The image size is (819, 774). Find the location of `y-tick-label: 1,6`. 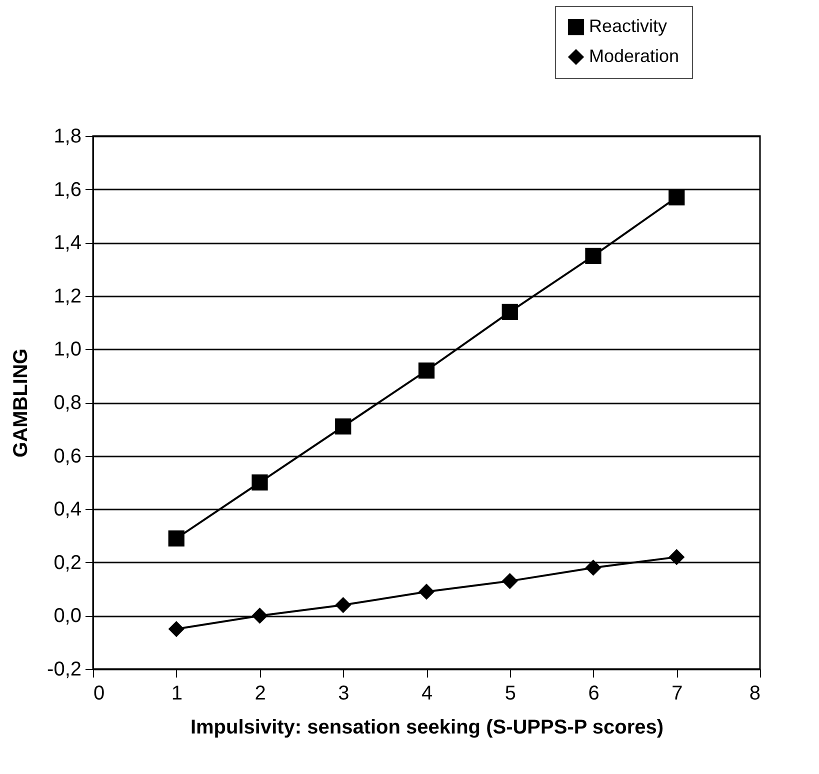

y-tick-label: 1,6 is located at coordinates (68, 189).